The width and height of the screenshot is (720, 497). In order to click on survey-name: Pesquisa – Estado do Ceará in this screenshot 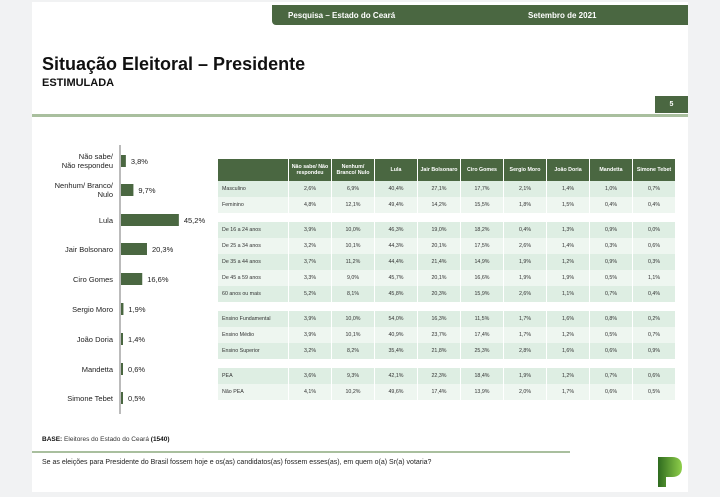, I will do `click(342, 15)`.